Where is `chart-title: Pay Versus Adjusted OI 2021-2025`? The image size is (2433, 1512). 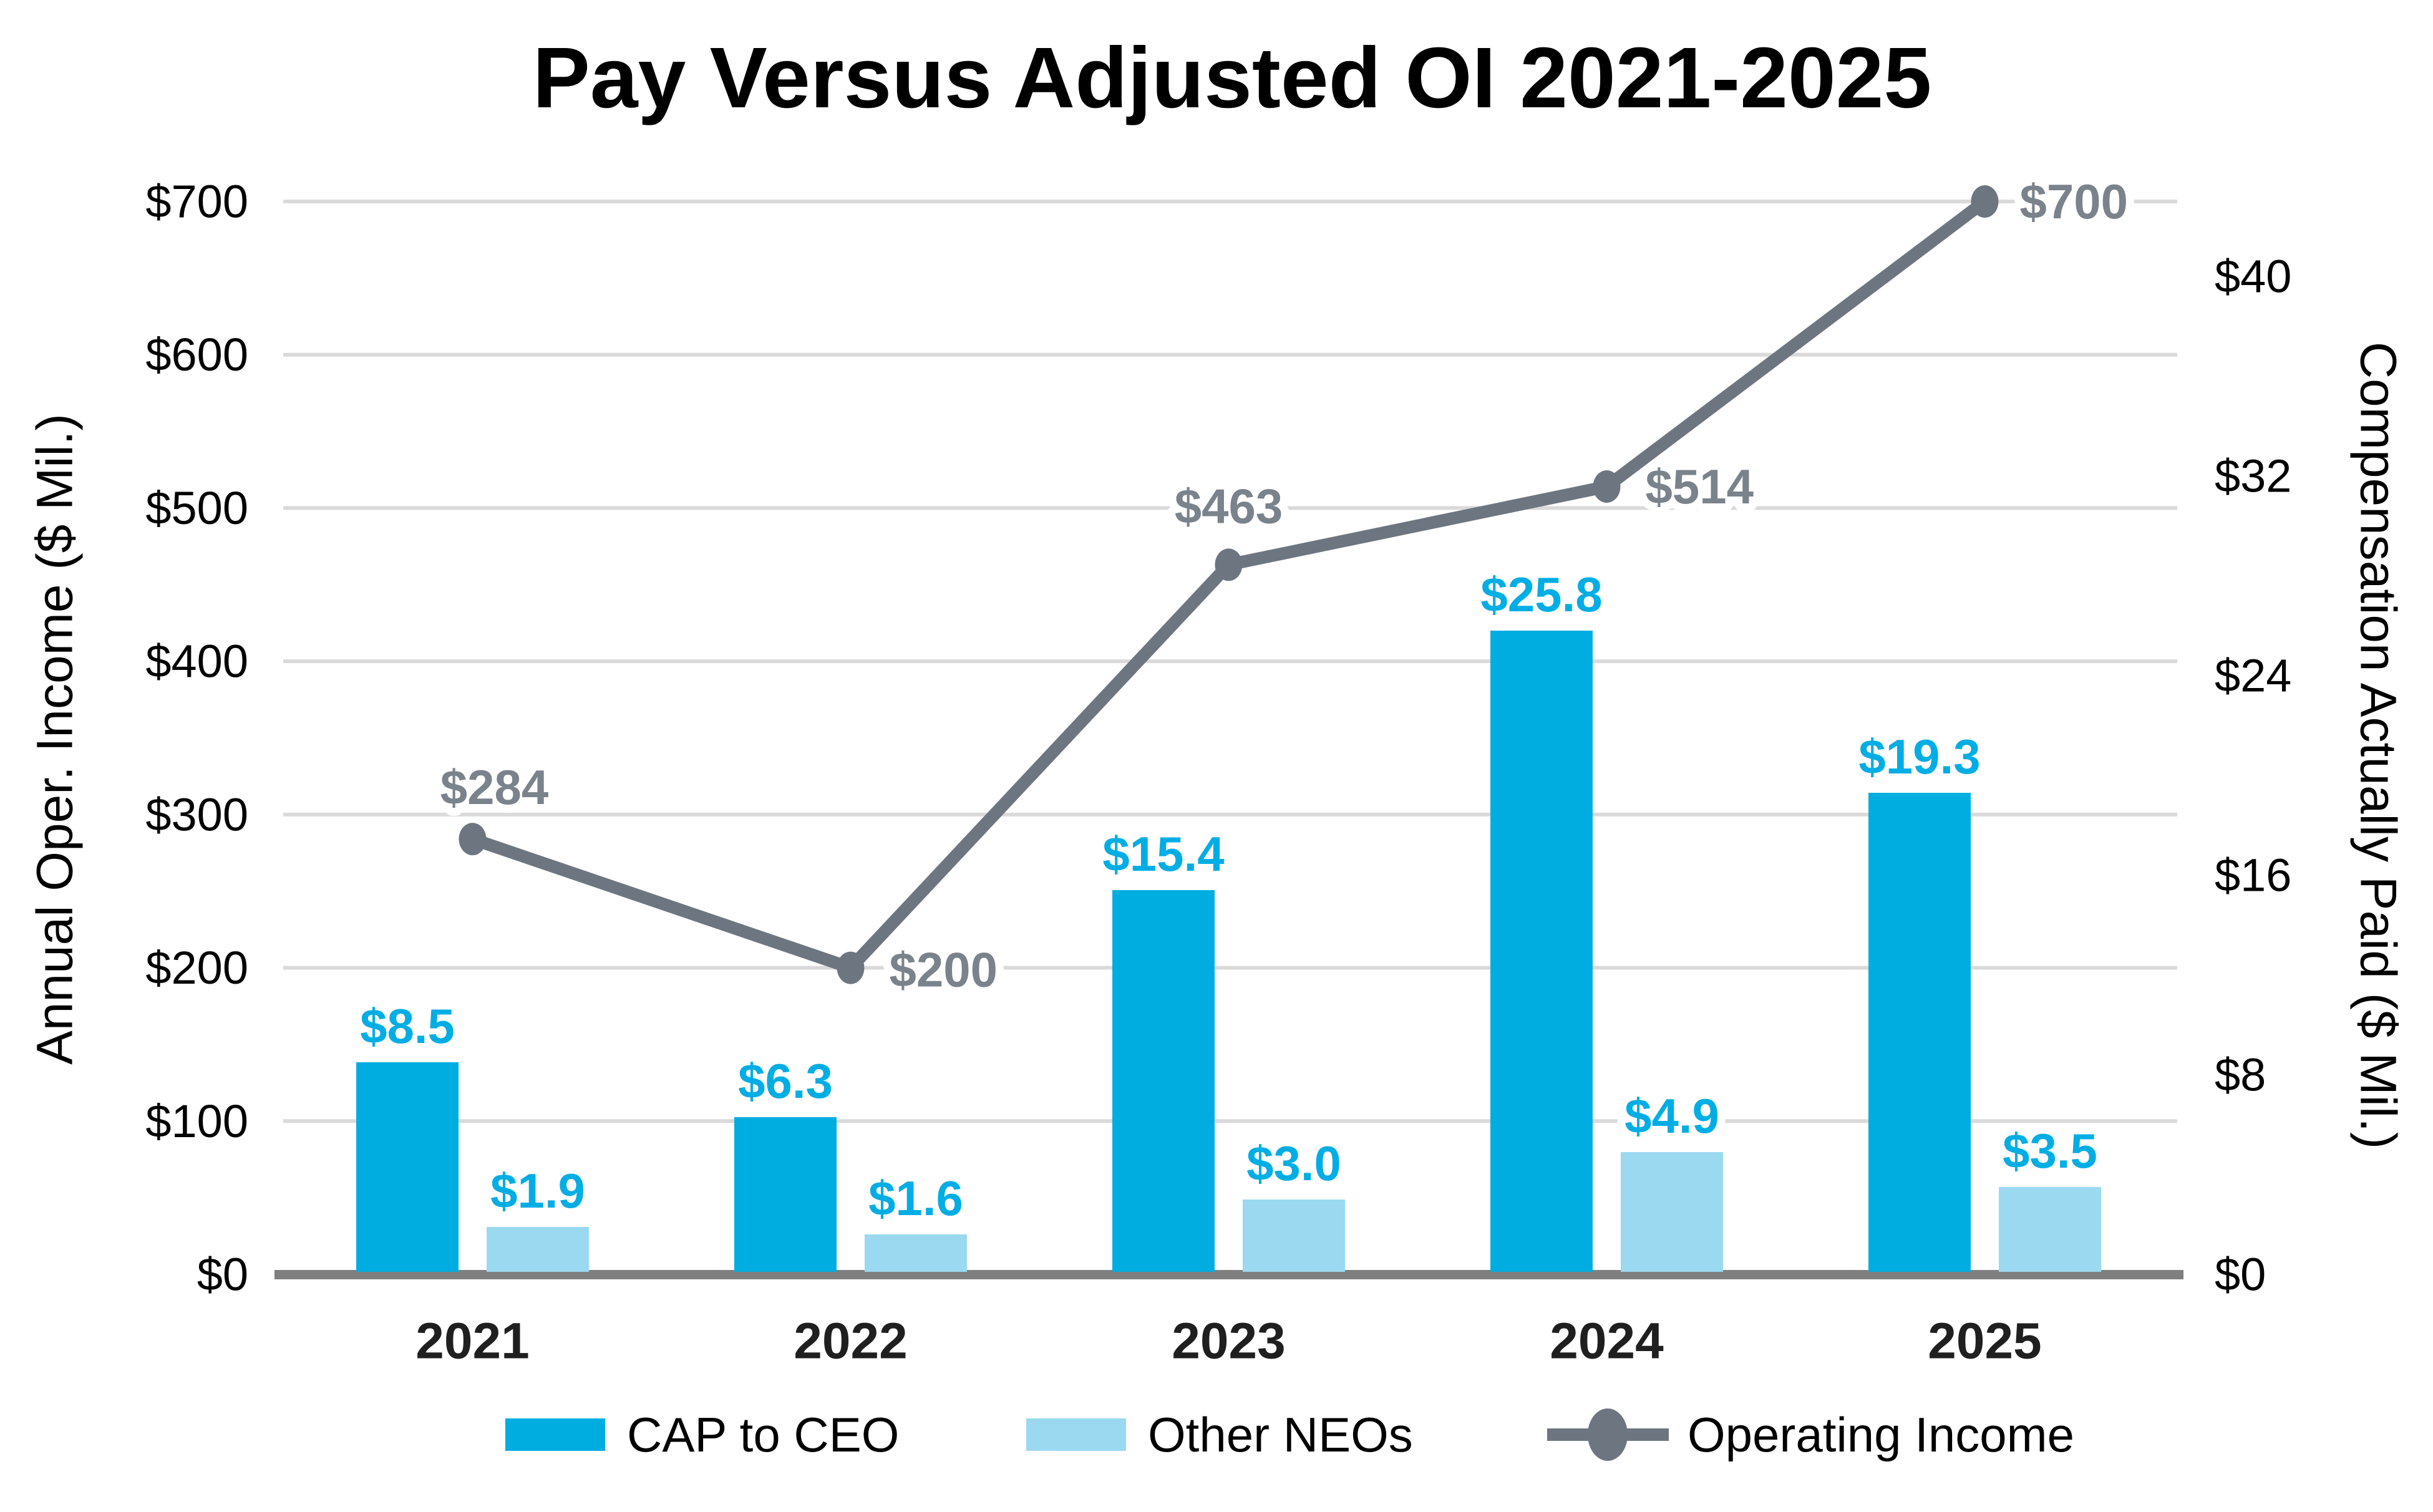
chart-title: Pay Versus Adjusted OI 2021-2025 is located at coordinates (1232, 78).